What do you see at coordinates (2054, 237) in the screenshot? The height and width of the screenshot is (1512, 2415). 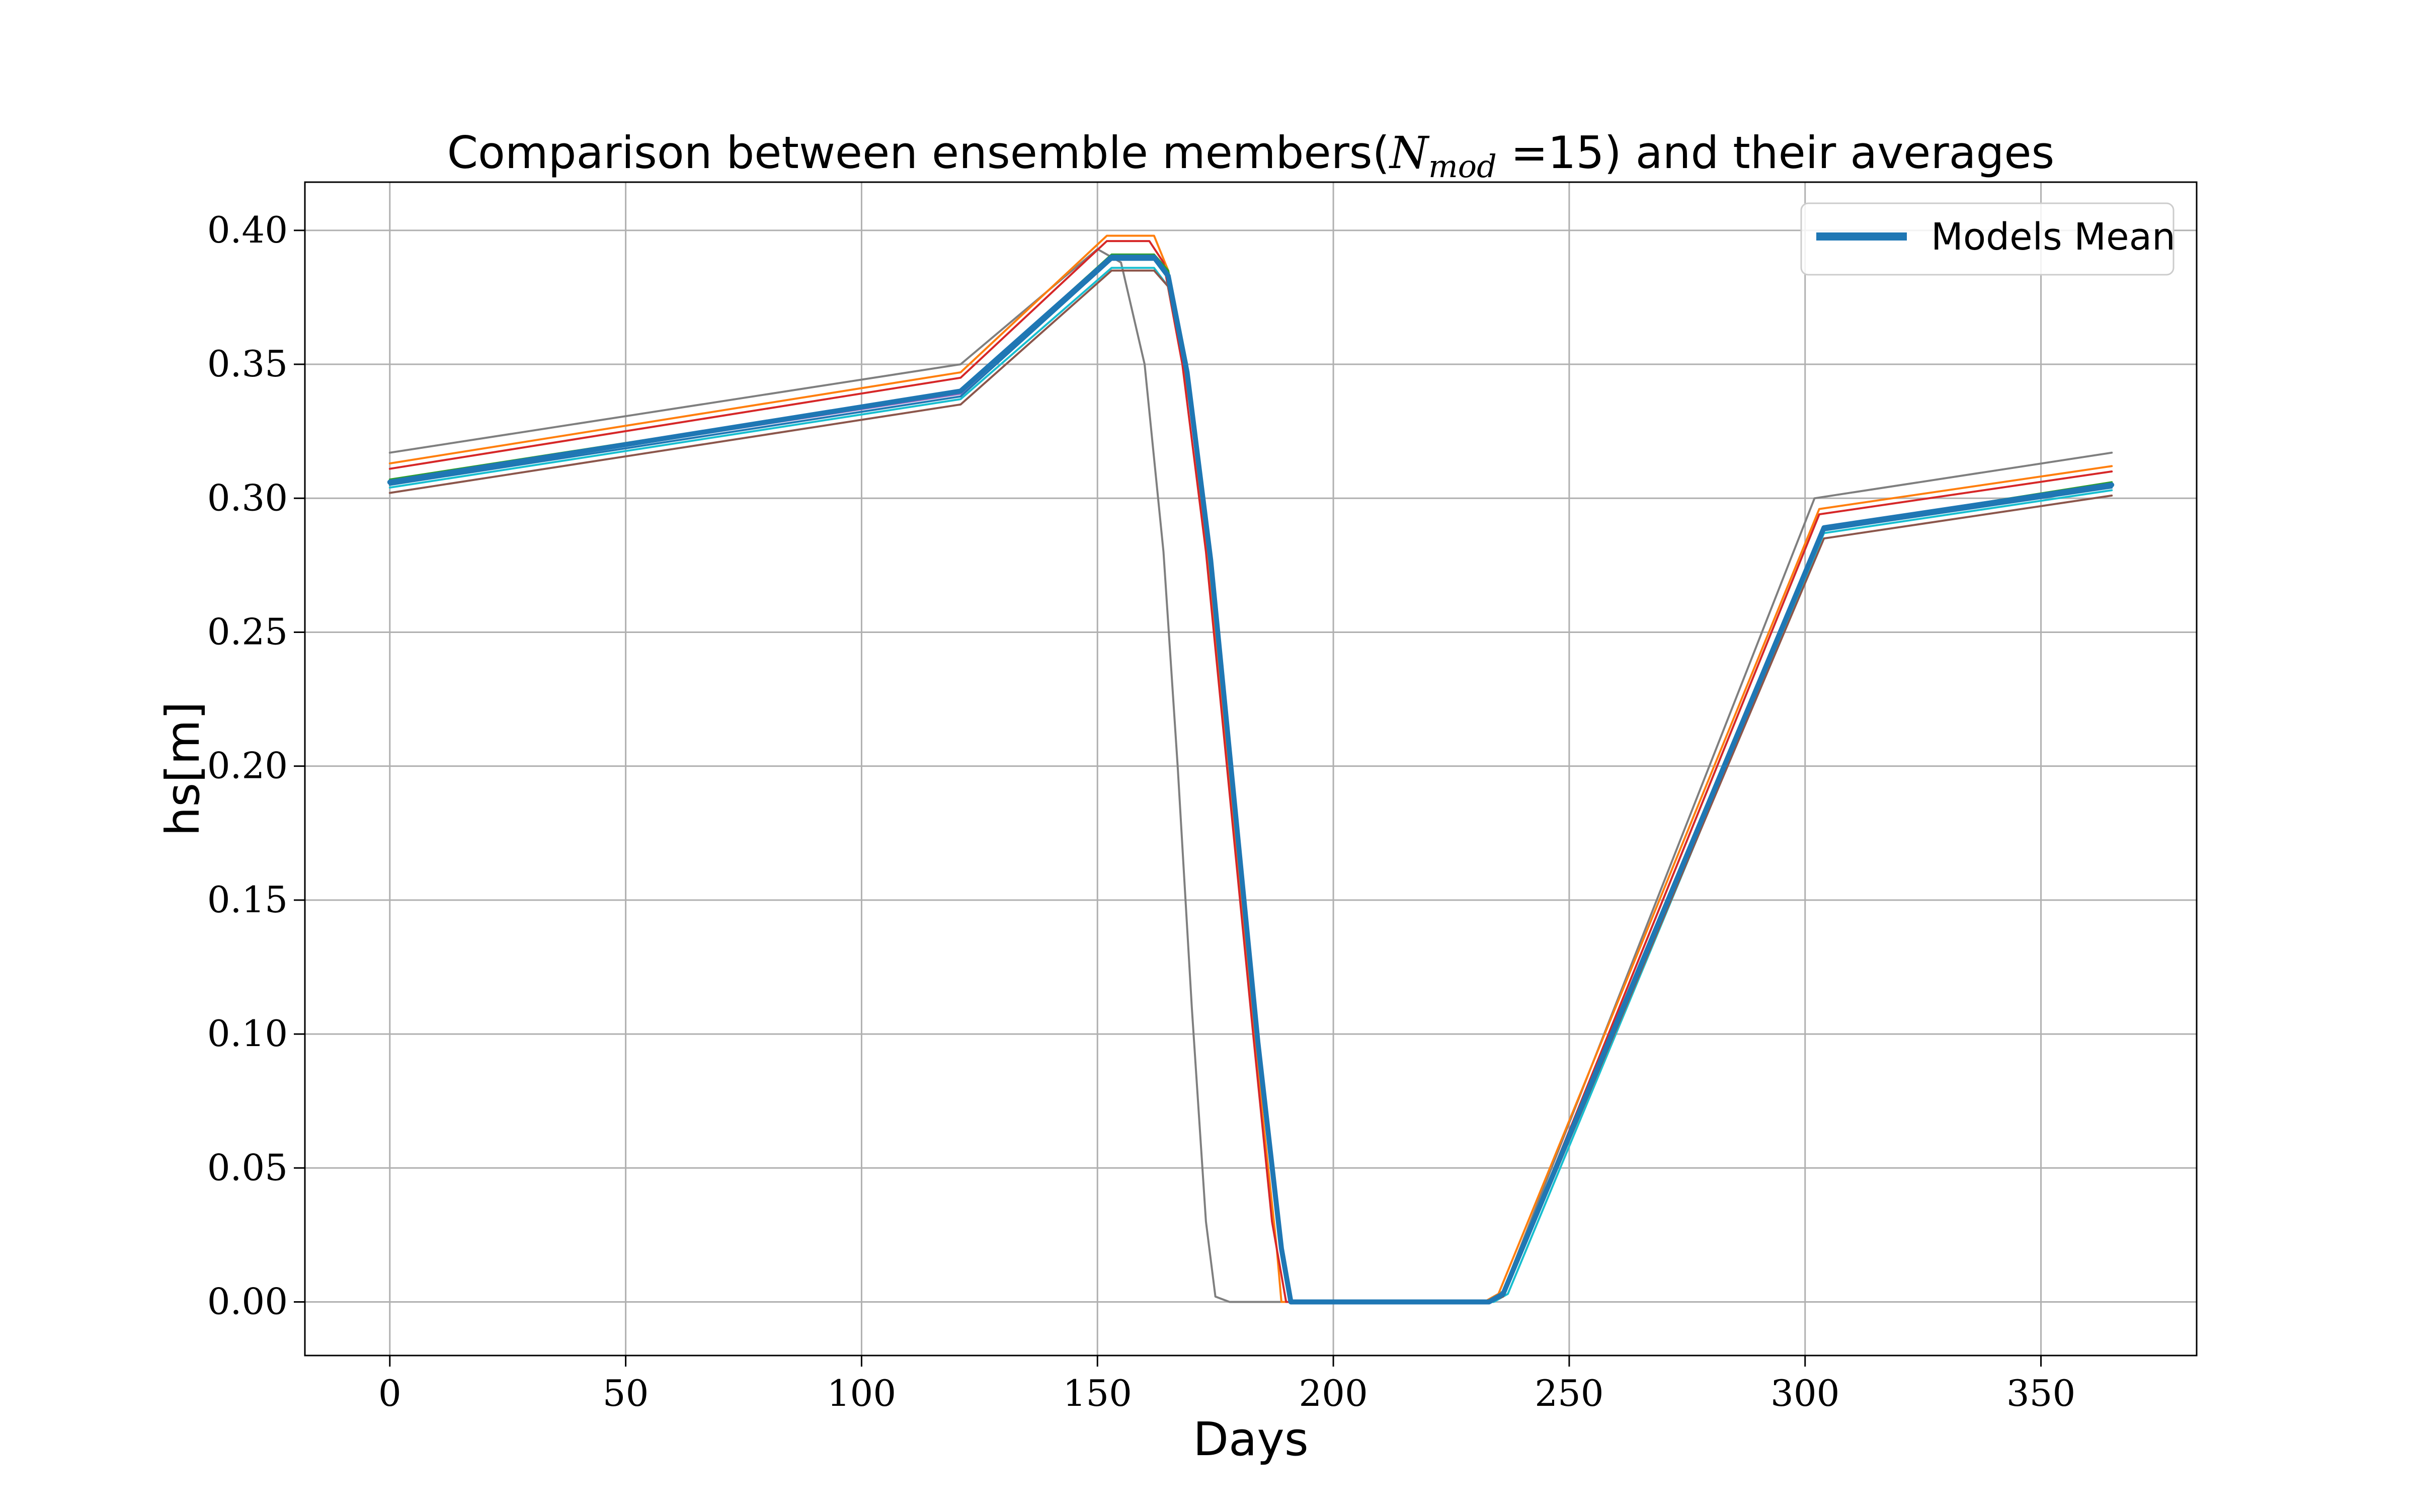 I see `legend-label-models-mean: Models Mean` at bounding box center [2054, 237].